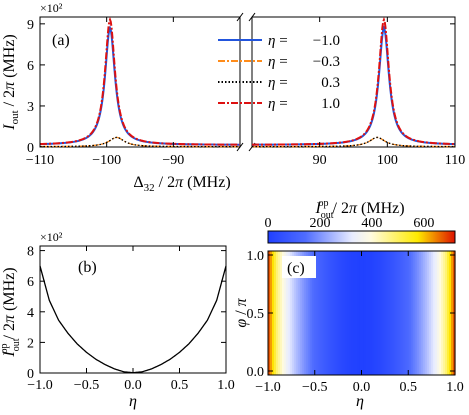 The image size is (469, 415). What do you see at coordinates (304, 41) in the screenshot?
I see `legend-label-0: η = −1.0` at bounding box center [304, 41].